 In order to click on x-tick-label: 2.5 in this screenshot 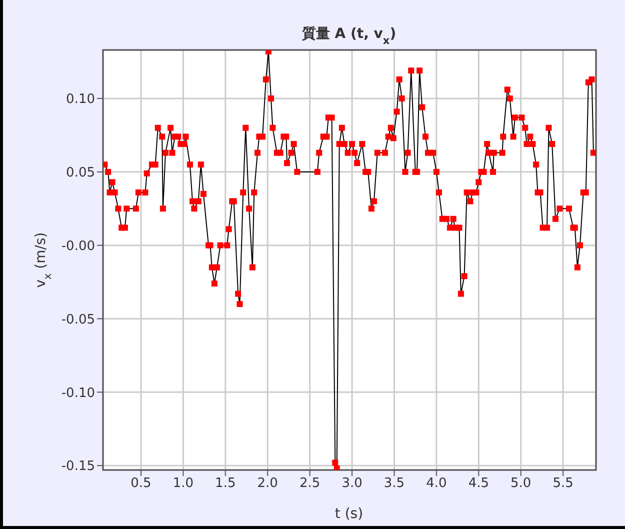, I will do `click(309, 484)`.